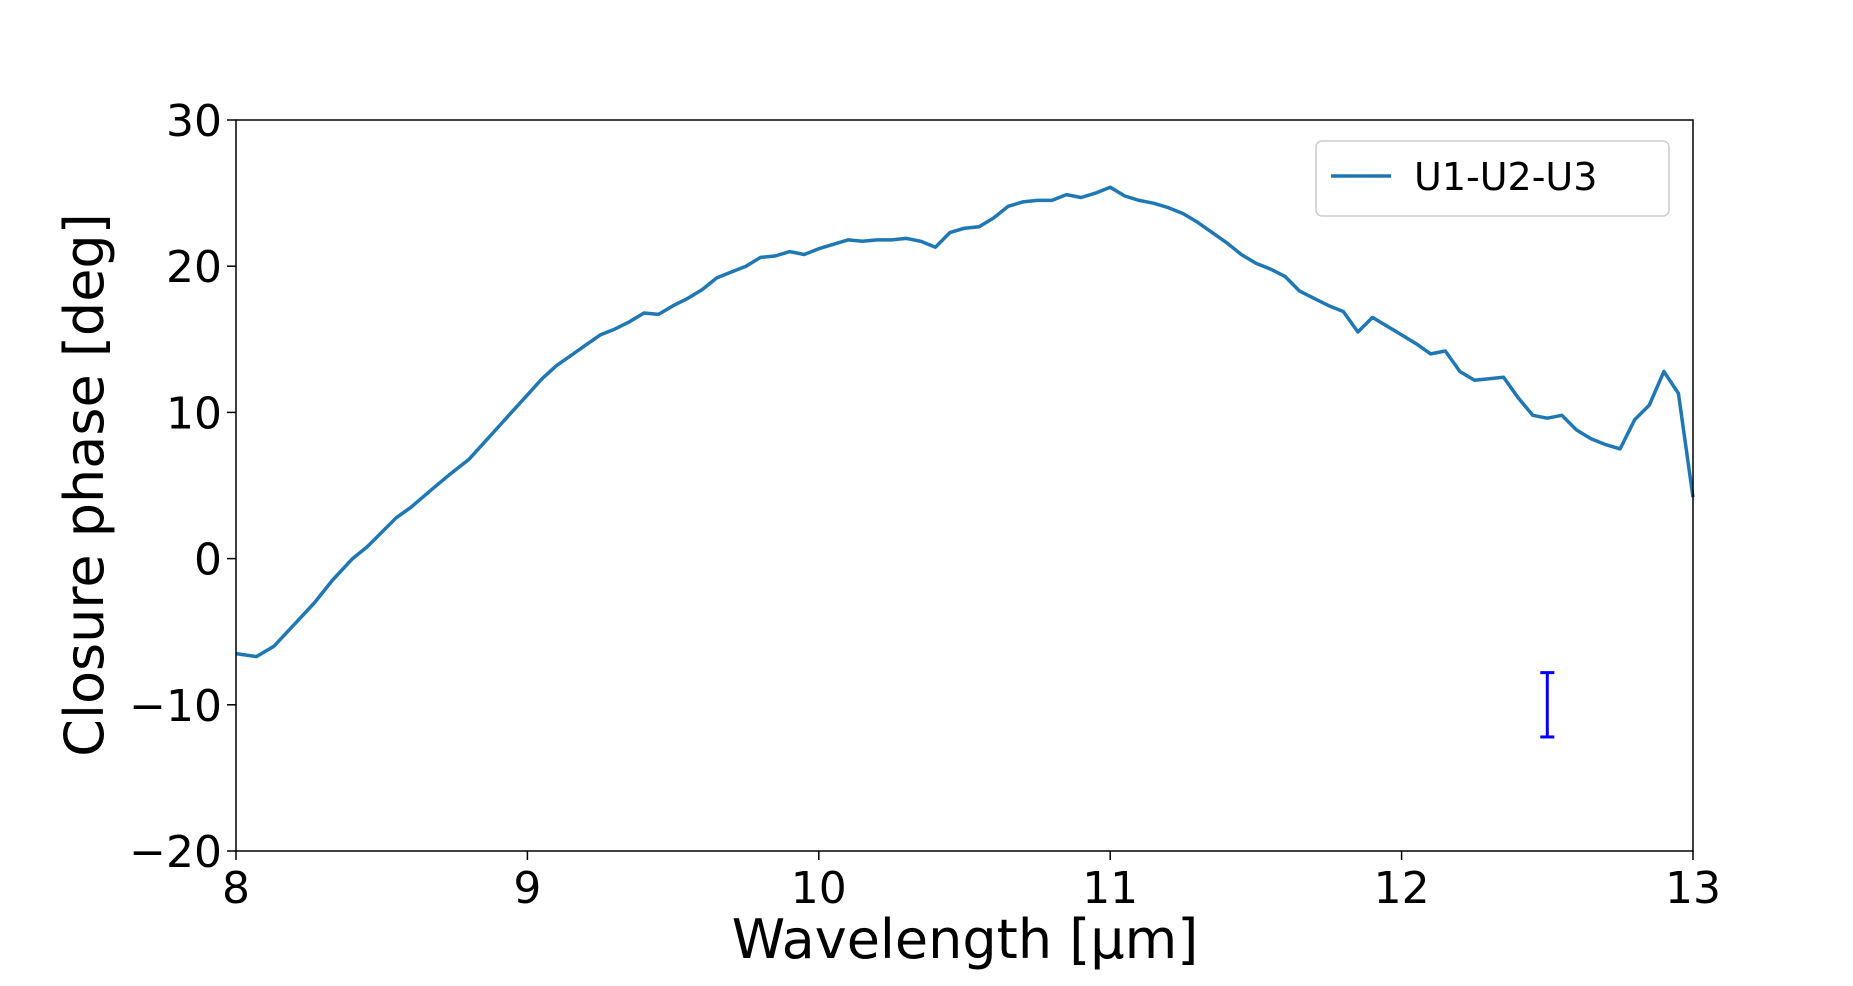 The image size is (1853, 986). I want to click on error-bar-layer, so click(1547, 705).